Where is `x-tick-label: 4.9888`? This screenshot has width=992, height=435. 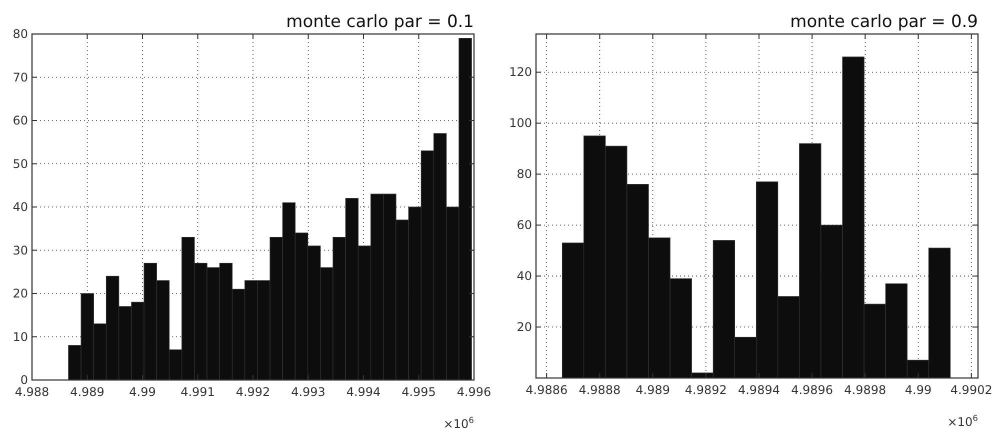 x-tick-label: 4.9888 is located at coordinates (599, 390).